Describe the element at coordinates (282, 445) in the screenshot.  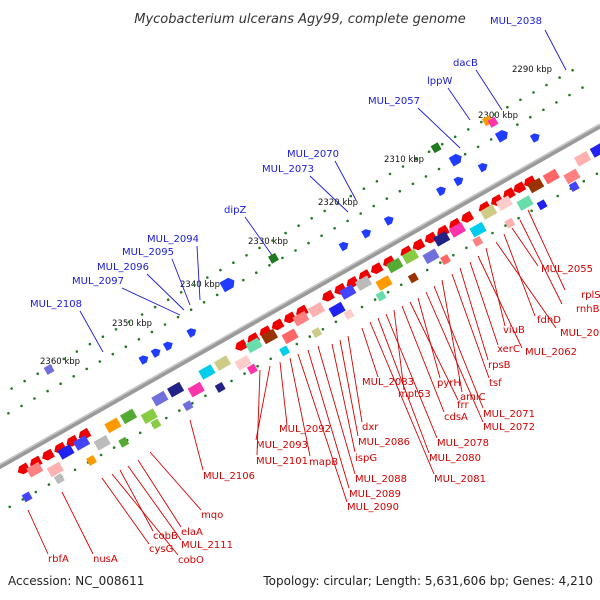
I see `gene-label-inner: MUL_2093` at that location.